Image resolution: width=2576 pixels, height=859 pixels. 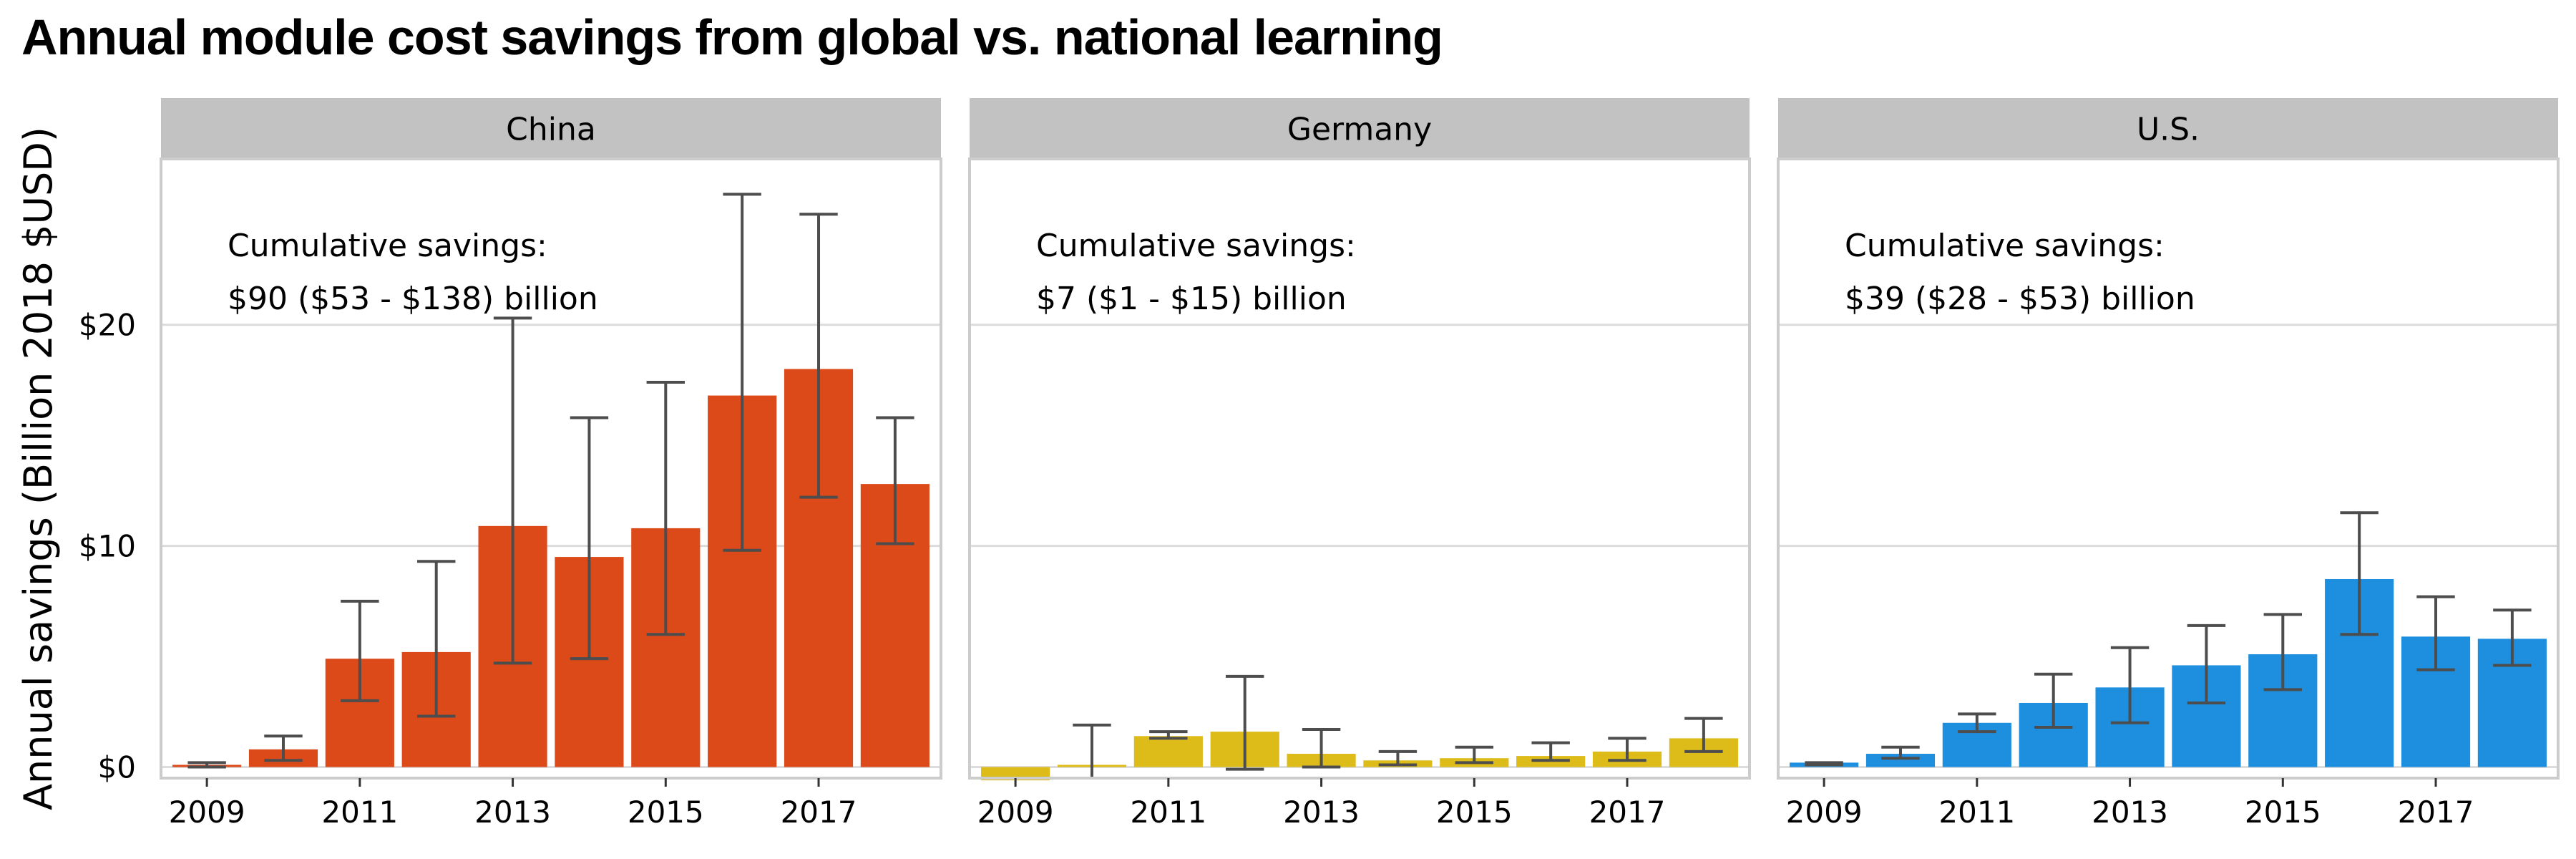 I want to click on facet-strip-germany, so click(x=1360, y=128).